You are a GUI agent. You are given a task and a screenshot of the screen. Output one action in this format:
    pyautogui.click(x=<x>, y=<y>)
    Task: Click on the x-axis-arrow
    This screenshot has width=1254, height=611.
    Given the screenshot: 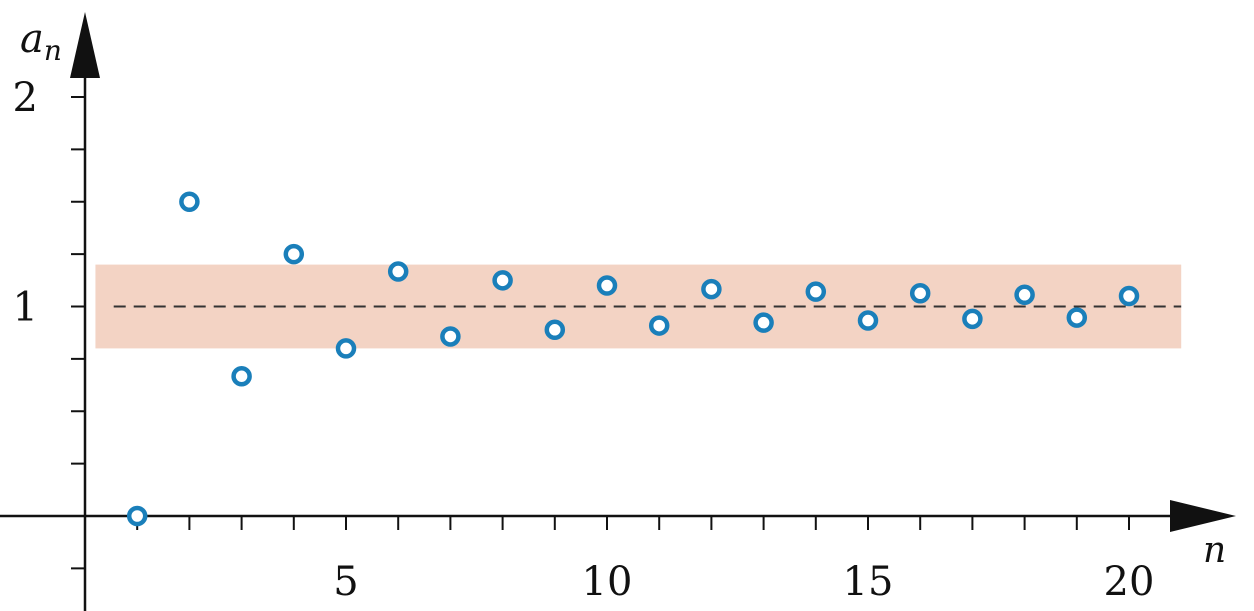 What is the action you would take?
    pyautogui.click(x=1203, y=516)
    